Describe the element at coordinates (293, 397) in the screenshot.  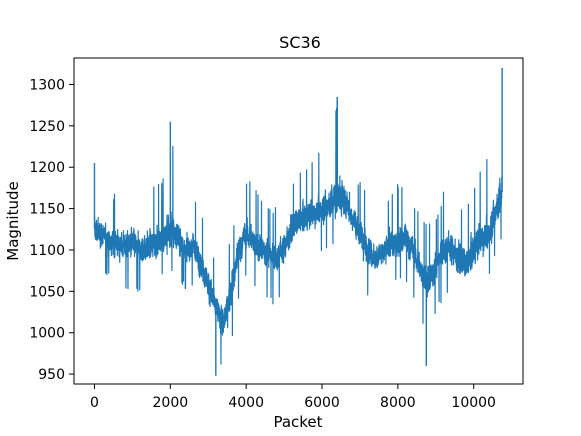
I see `x-axis: 0 2000 4000 6000 8000 10000` at that location.